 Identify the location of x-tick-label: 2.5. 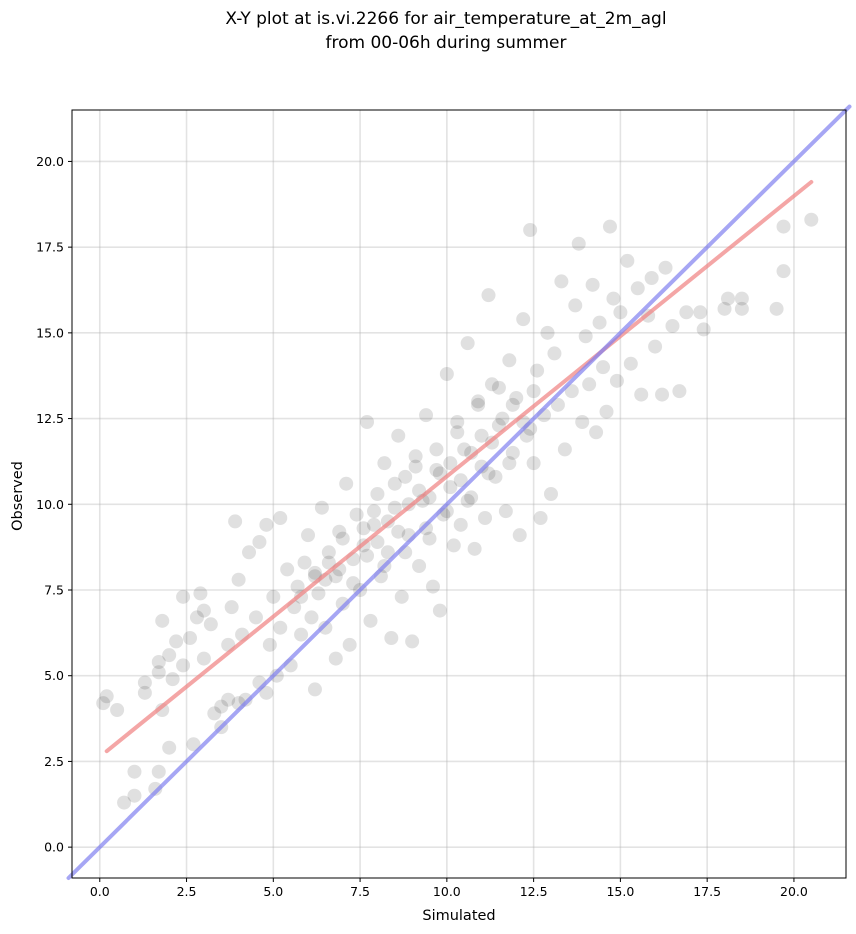
(187, 891).